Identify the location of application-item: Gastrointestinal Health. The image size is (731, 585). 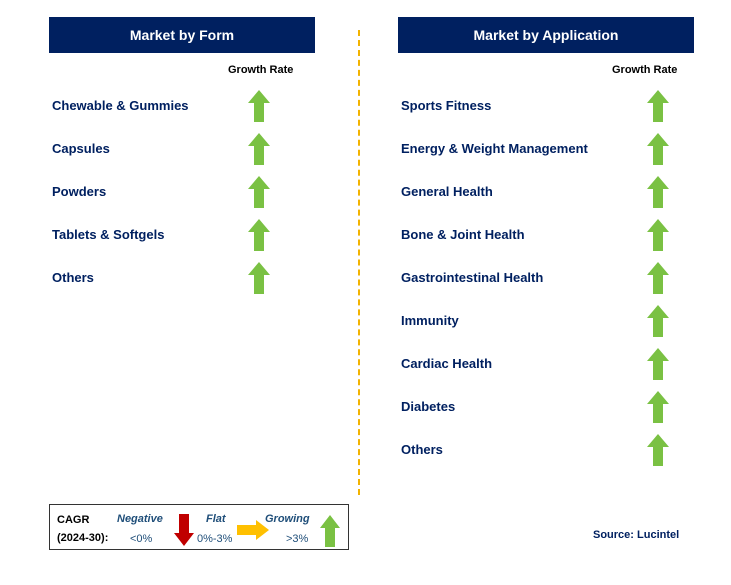
(541, 278).